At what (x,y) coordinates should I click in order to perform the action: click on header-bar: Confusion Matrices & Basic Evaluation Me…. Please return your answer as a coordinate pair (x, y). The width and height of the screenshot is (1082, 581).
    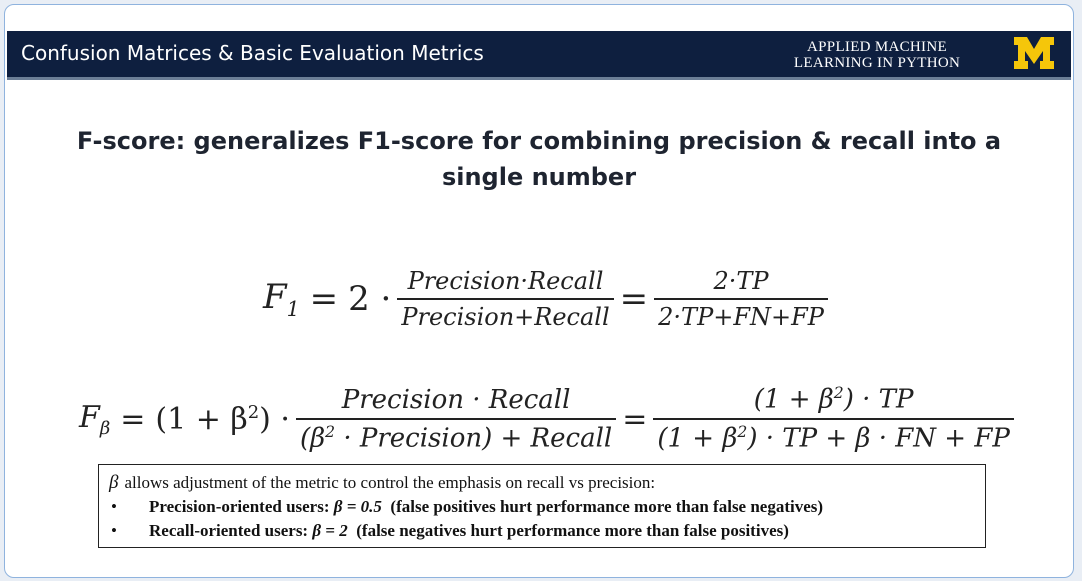
    Looking at the image, I should click on (539, 55).